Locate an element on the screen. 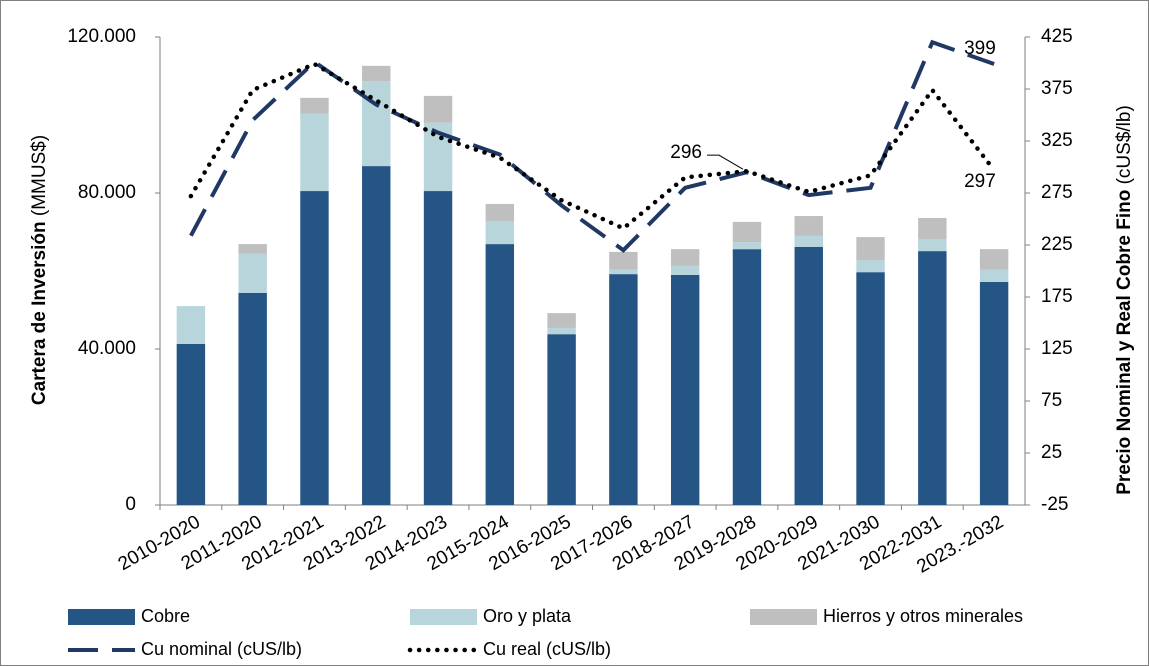 The height and width of the screenshot is (666, 1149). y-title-main: Cartera de Inversión is located at coordinates (39, 313).